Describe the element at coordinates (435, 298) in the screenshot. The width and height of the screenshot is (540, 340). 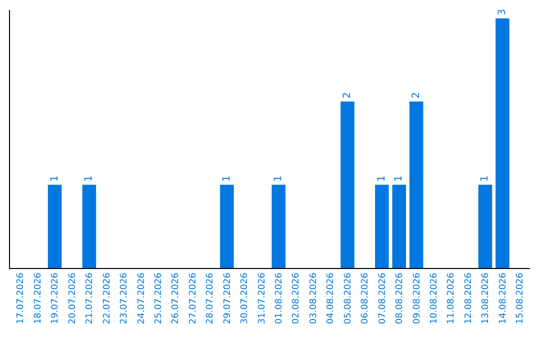
I see `x-tick-label: 10.08.2026` at that location.